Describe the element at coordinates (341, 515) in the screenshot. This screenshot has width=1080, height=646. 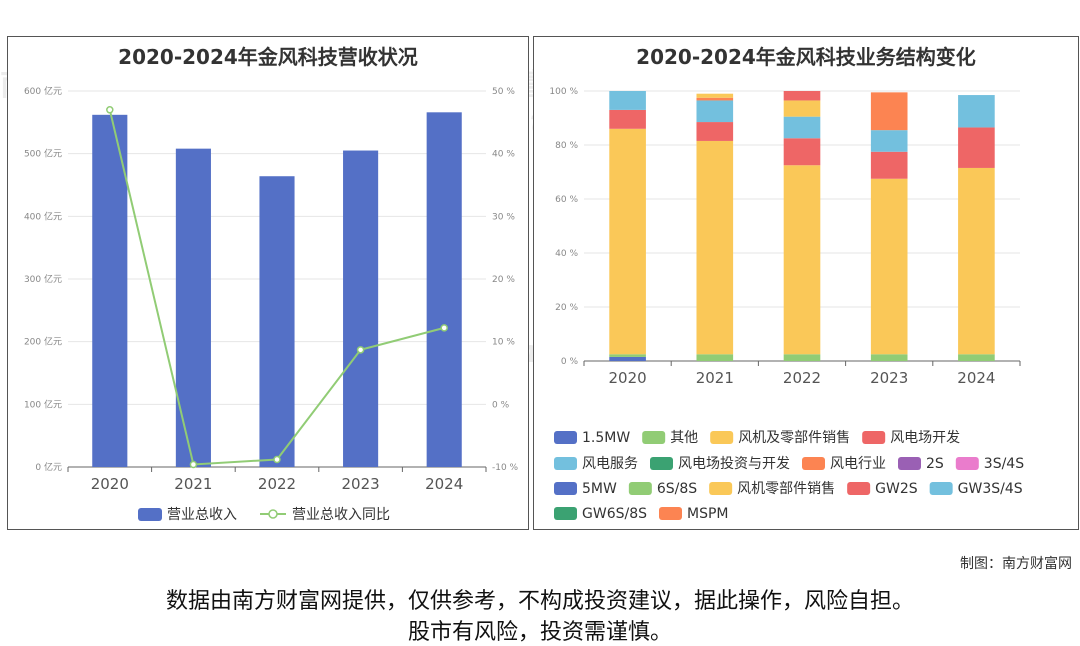
I see `legend-yoy-label: 营业总收入同比` at that location.